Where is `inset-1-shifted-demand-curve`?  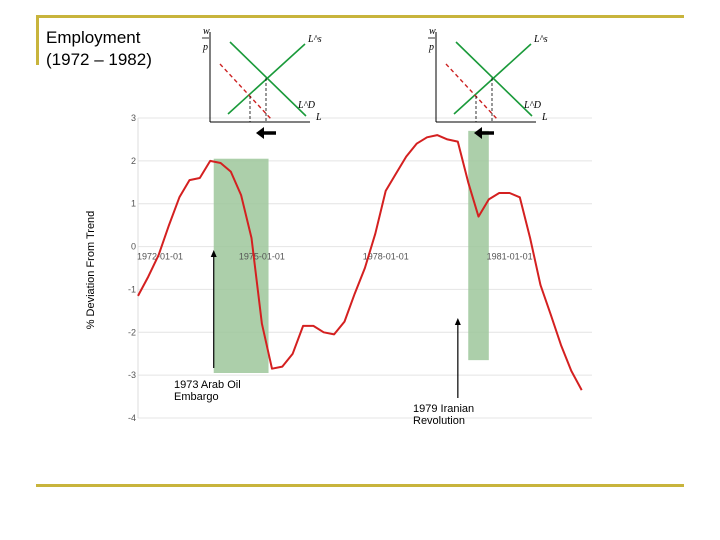
inset-1-shifted-demand-curve is located at coordinates (472, 92).